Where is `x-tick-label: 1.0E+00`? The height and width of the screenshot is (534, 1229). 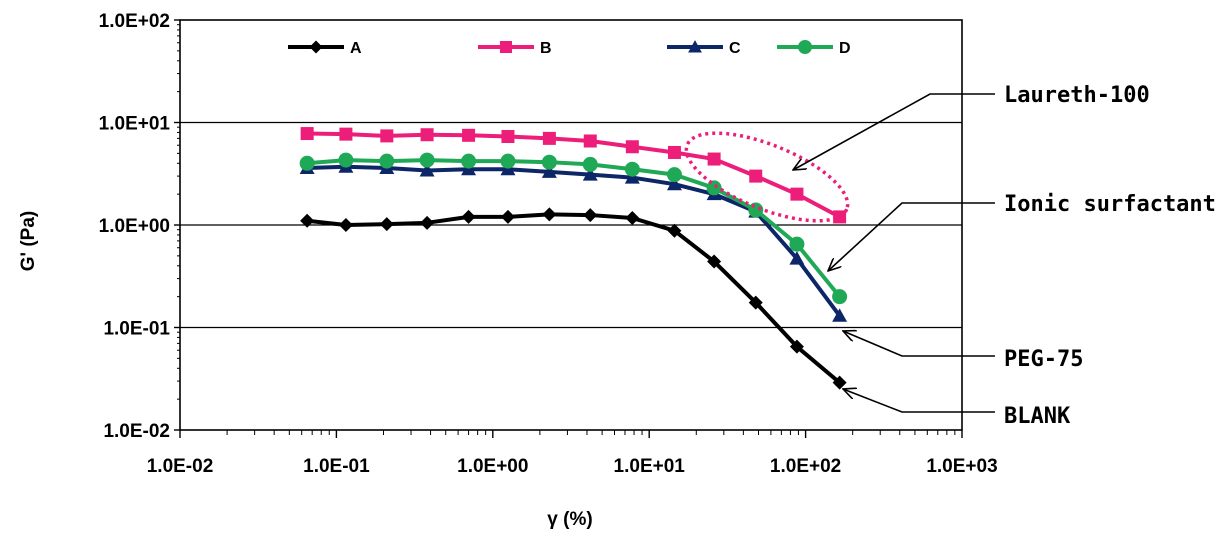
x-tick-label: 1.0E+00 is located at coordinates (492, 466).